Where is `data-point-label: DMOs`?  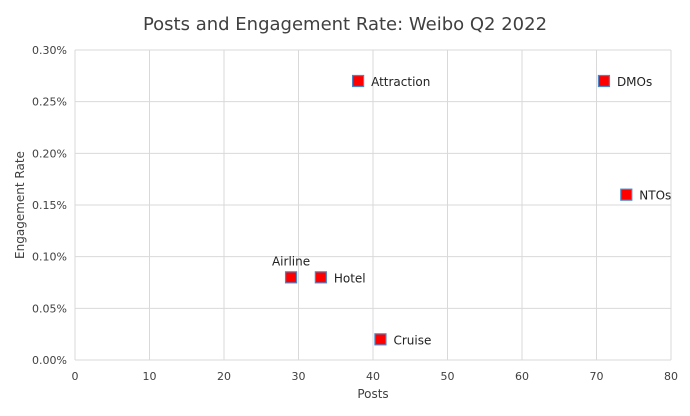
data-point-label: DMOs is located at coordinates (634, 82).